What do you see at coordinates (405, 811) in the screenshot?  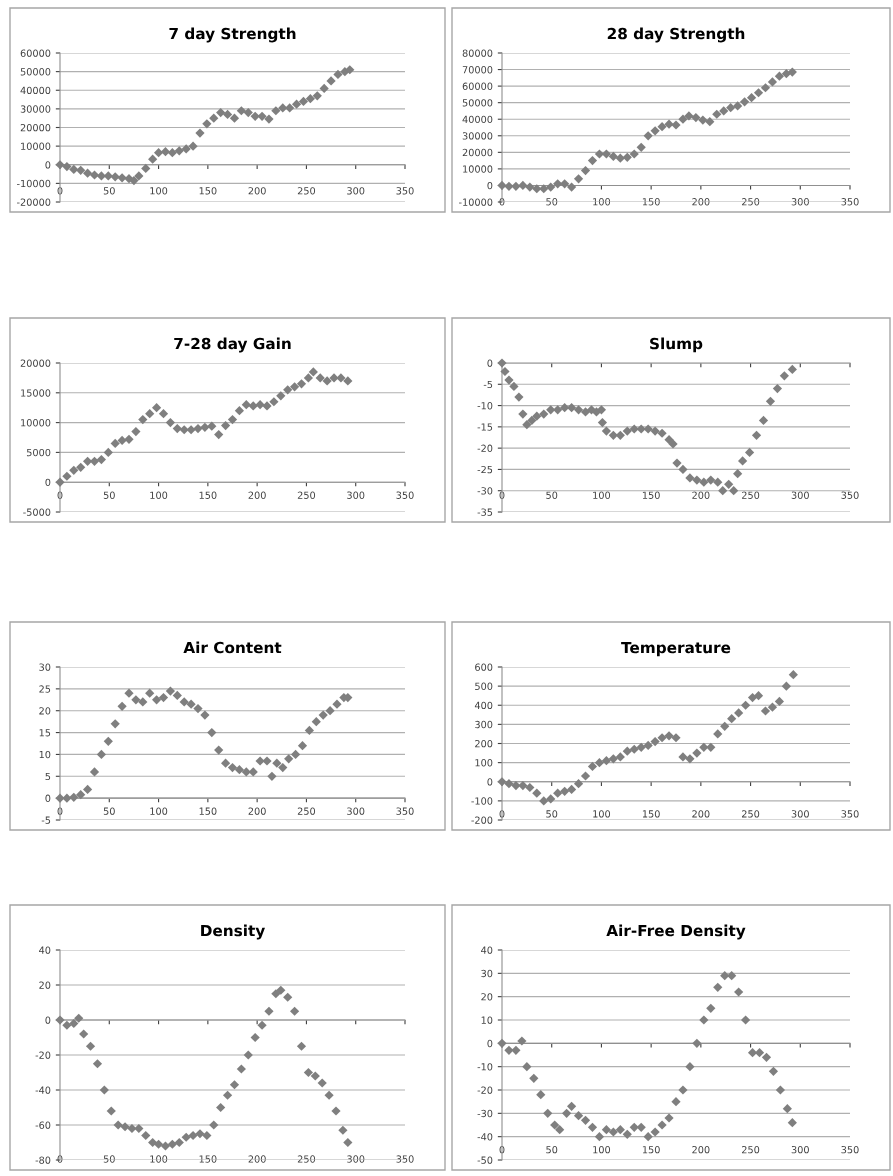 I see `x-tick-label: 350` at bounding box center [405, 811].